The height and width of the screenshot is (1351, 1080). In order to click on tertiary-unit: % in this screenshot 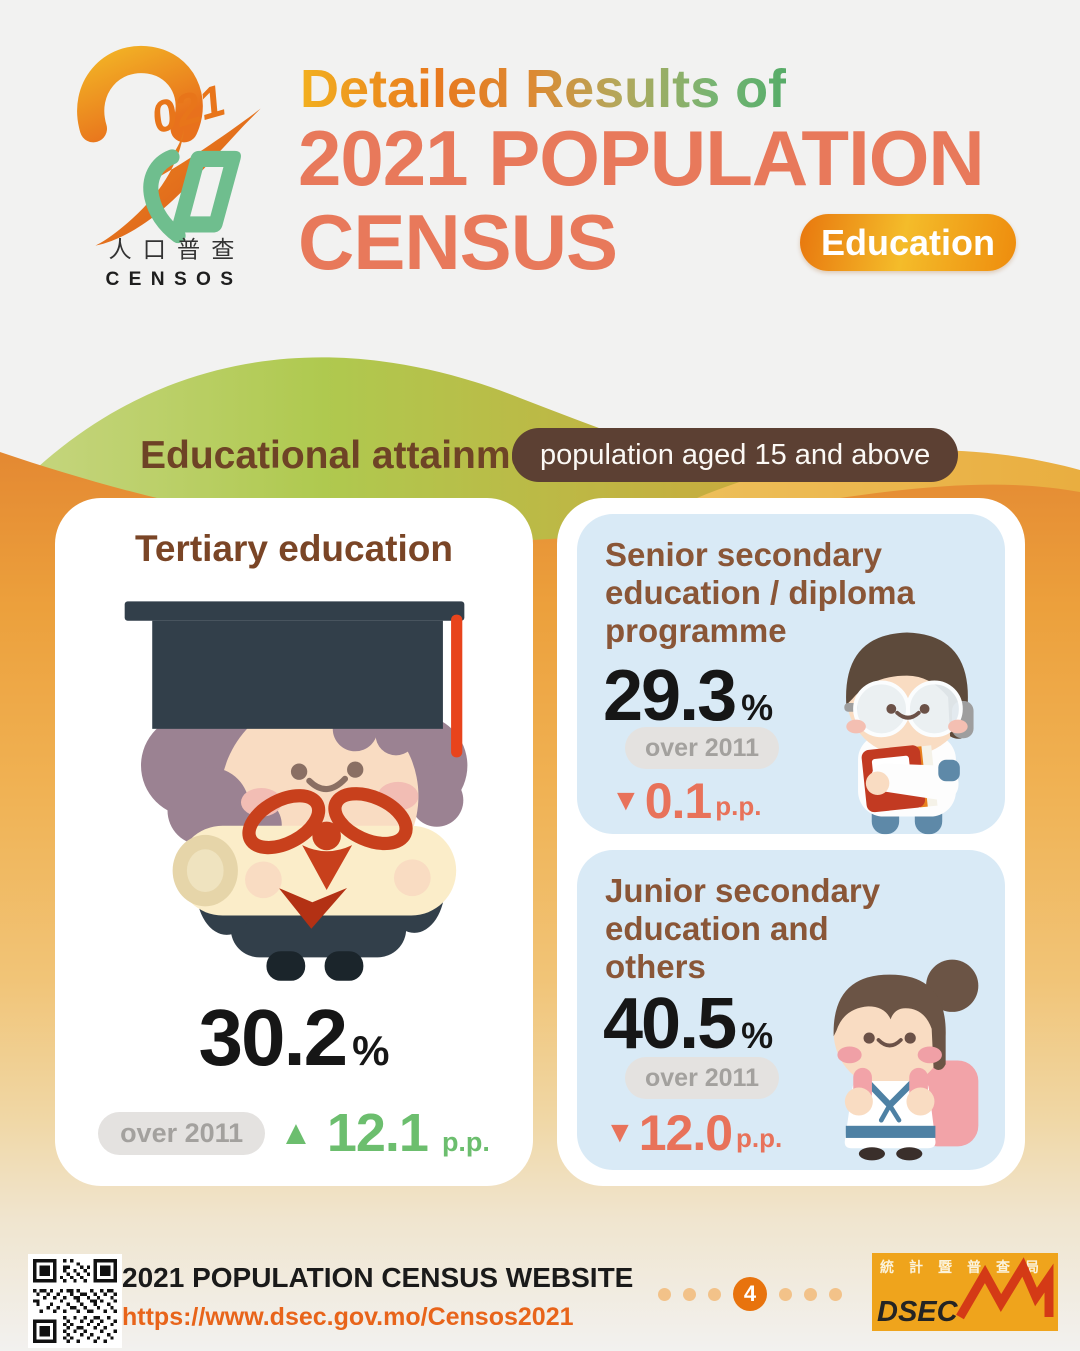, I will do `click(371, 1050)`.